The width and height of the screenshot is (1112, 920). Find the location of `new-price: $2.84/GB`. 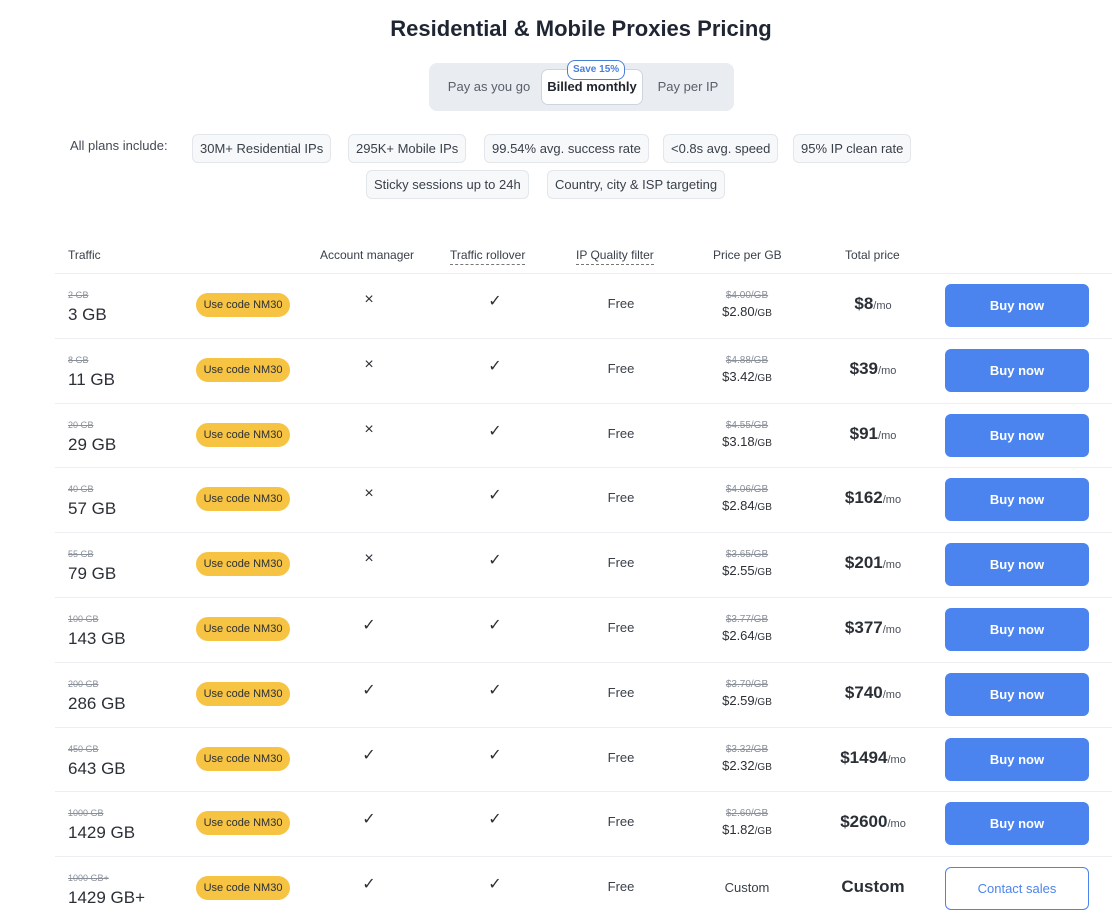

new-price: $2.84/GB is located at coordinates (747, 505).